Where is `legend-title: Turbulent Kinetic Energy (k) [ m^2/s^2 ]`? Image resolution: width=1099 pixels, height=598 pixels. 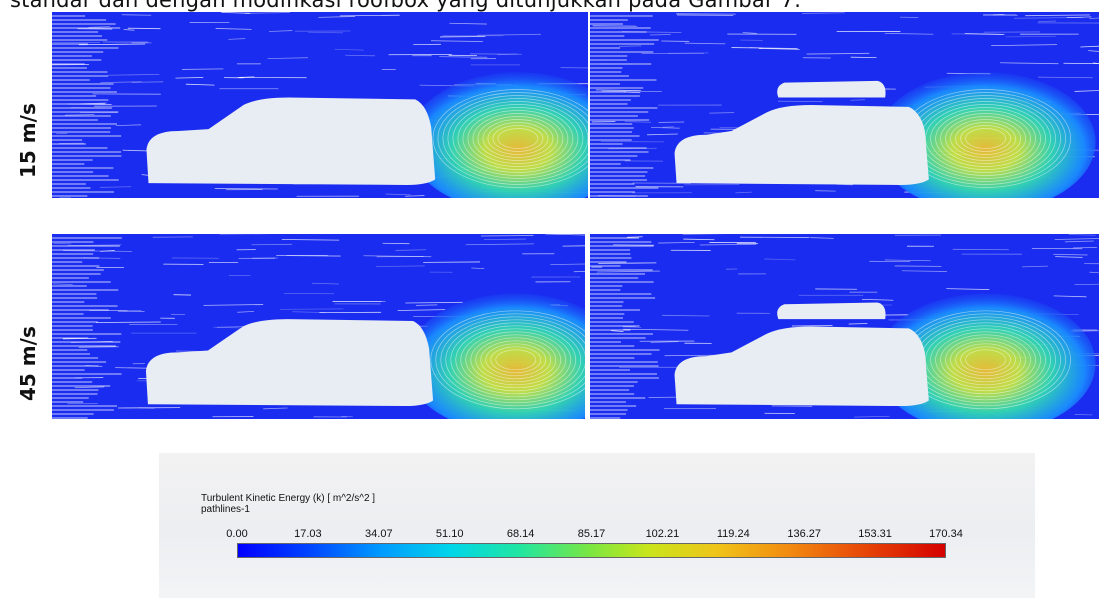
legend-title: Turbulent Kinetic Energy (k) [ m^2/s^2 ] is located at coordinates (288, 498).